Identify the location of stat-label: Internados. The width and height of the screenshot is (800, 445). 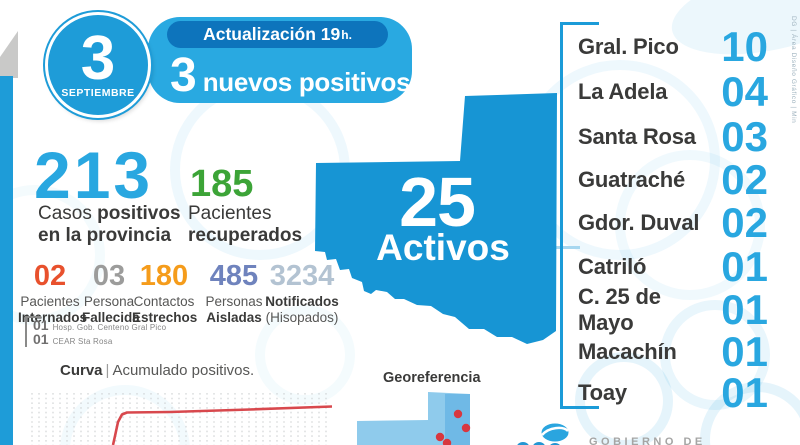
(53, 318).